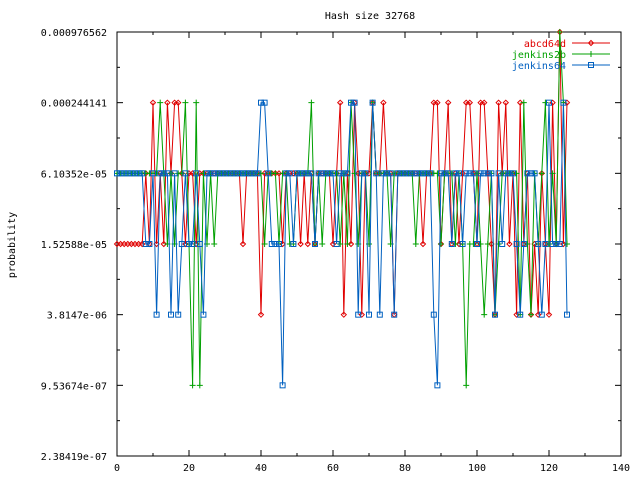  Describe the element at coordinates (189, 468) in the screenshot. I see `x-tick-label: 20` at that location.